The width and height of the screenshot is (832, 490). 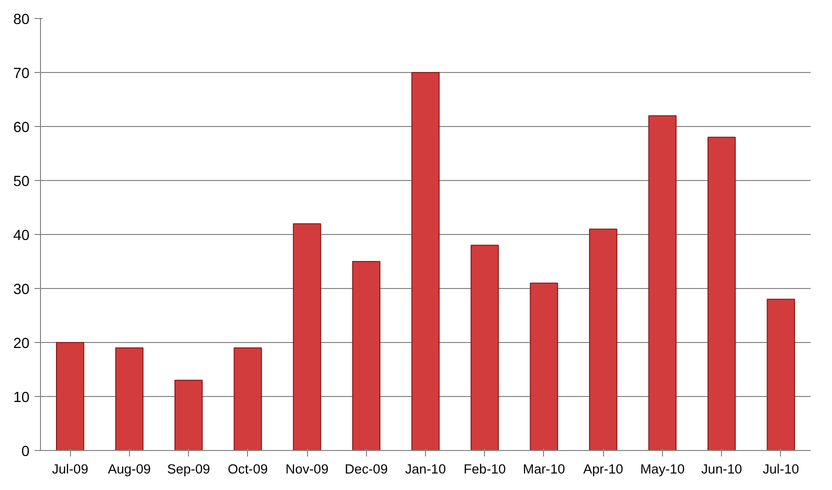 I want to click on y-tick-label: 50, so click(x=21, y=182).